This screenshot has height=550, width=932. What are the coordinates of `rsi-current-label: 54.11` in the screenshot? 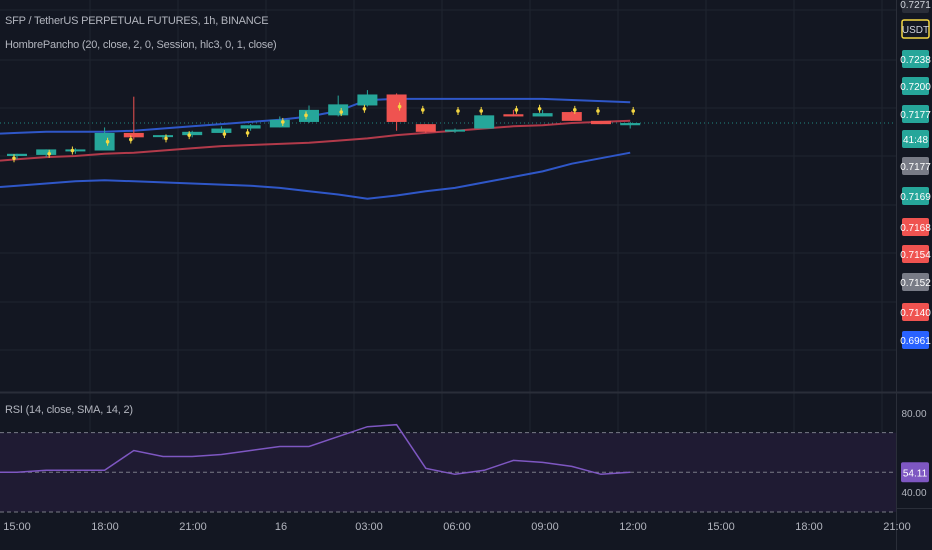 It's located at (915, 473).